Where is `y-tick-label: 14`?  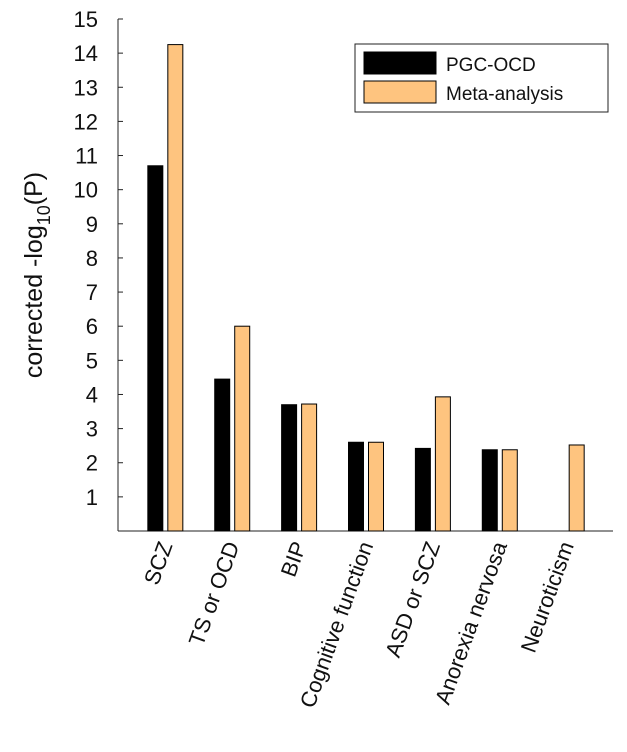 y-tick-label: 14 is located at coordinates (86, 53).